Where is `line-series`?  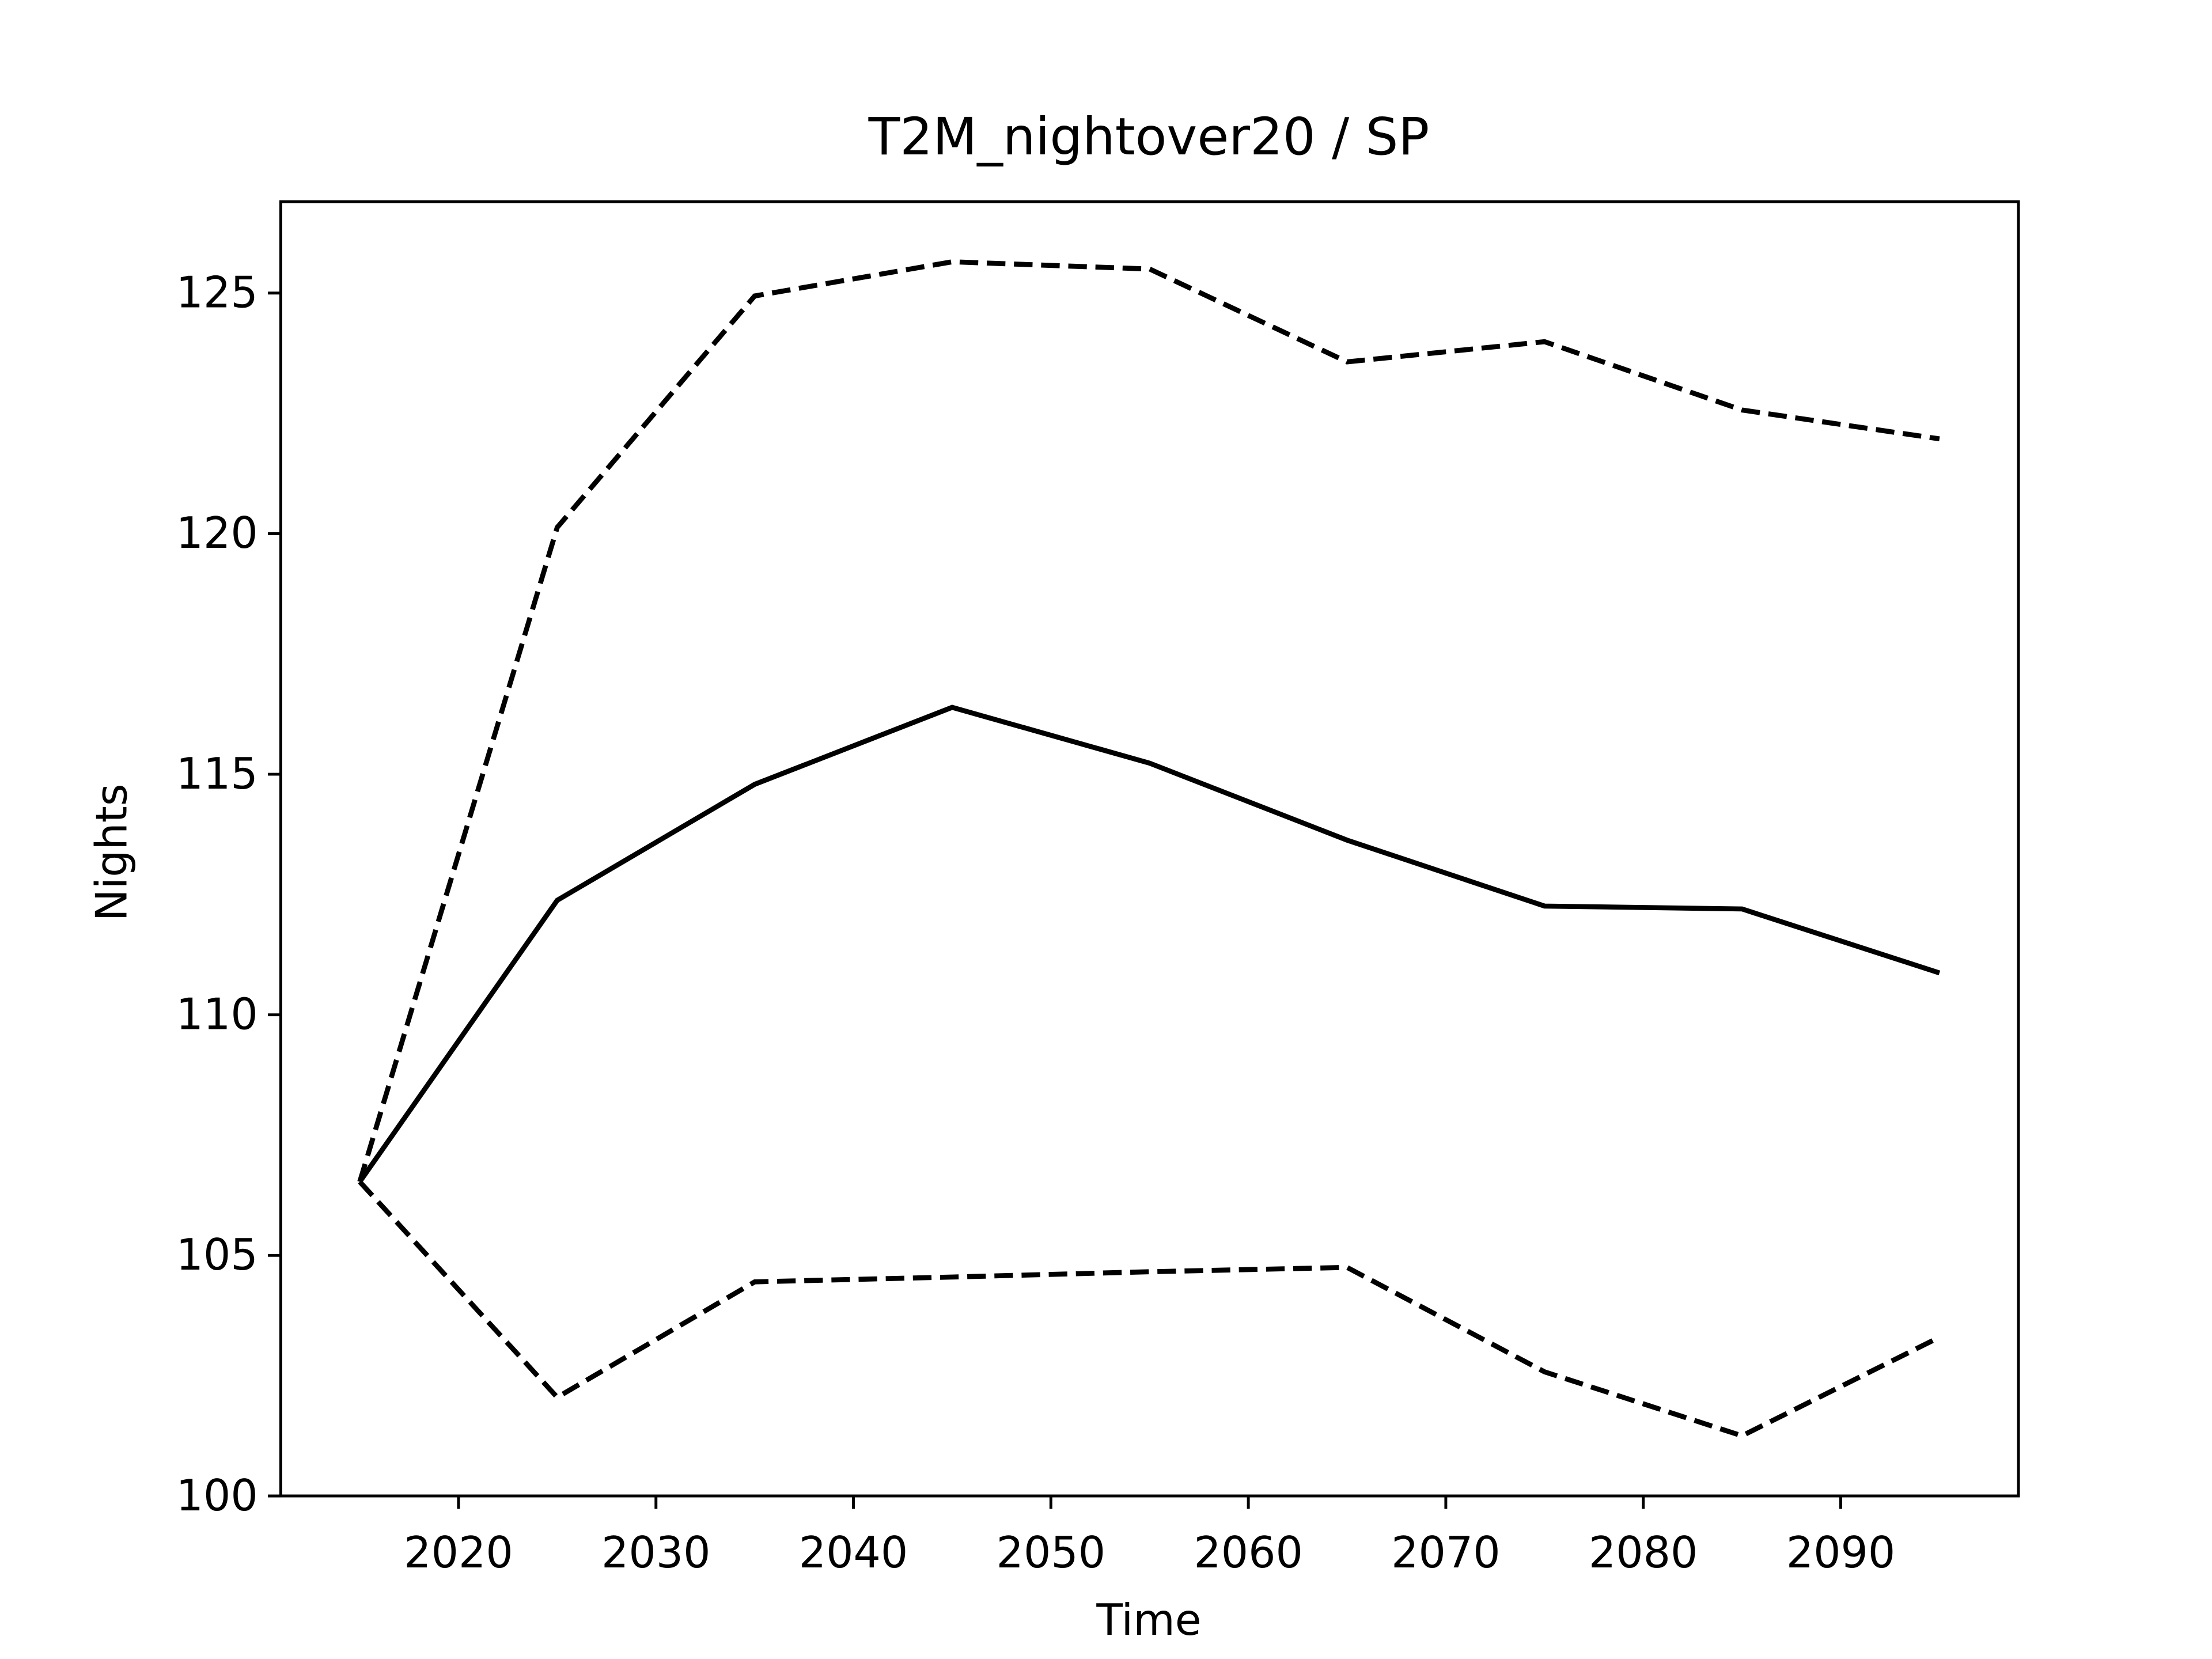
line-series is located at coordinates (1149, 1309).